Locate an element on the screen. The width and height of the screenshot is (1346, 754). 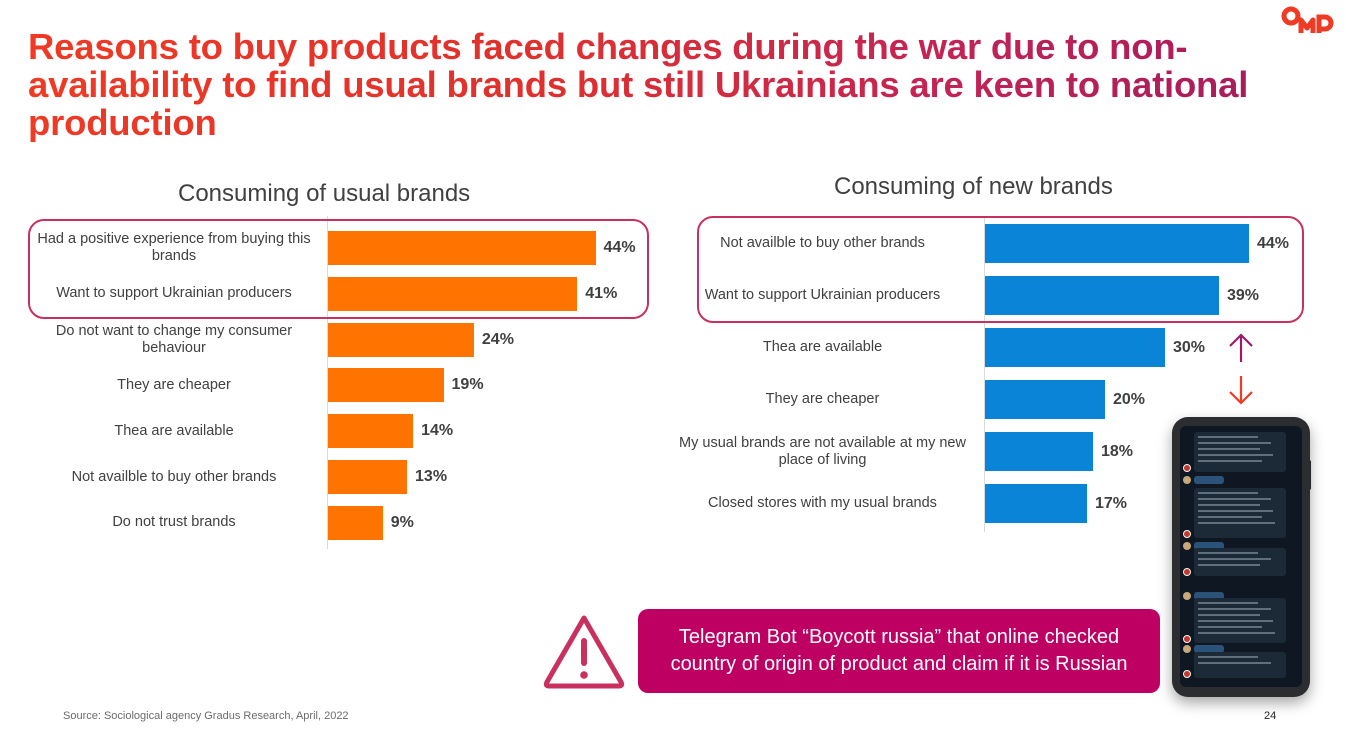
category-label: Closed stores with my usual brands is located at coordinates (822, 503).